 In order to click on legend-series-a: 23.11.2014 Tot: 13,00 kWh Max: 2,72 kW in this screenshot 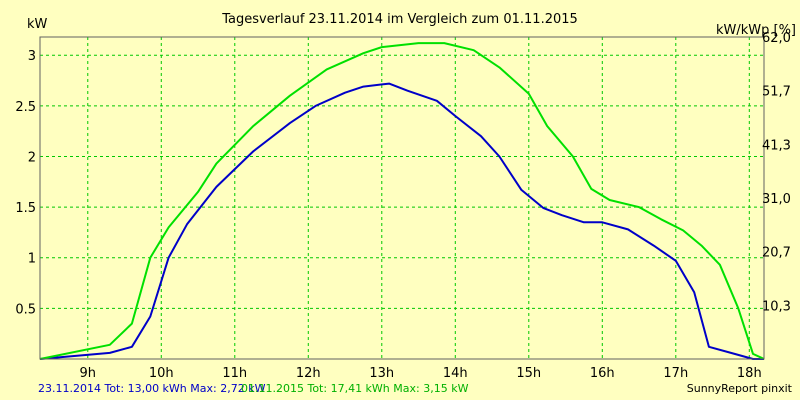, I will do `click(152, 388)`.